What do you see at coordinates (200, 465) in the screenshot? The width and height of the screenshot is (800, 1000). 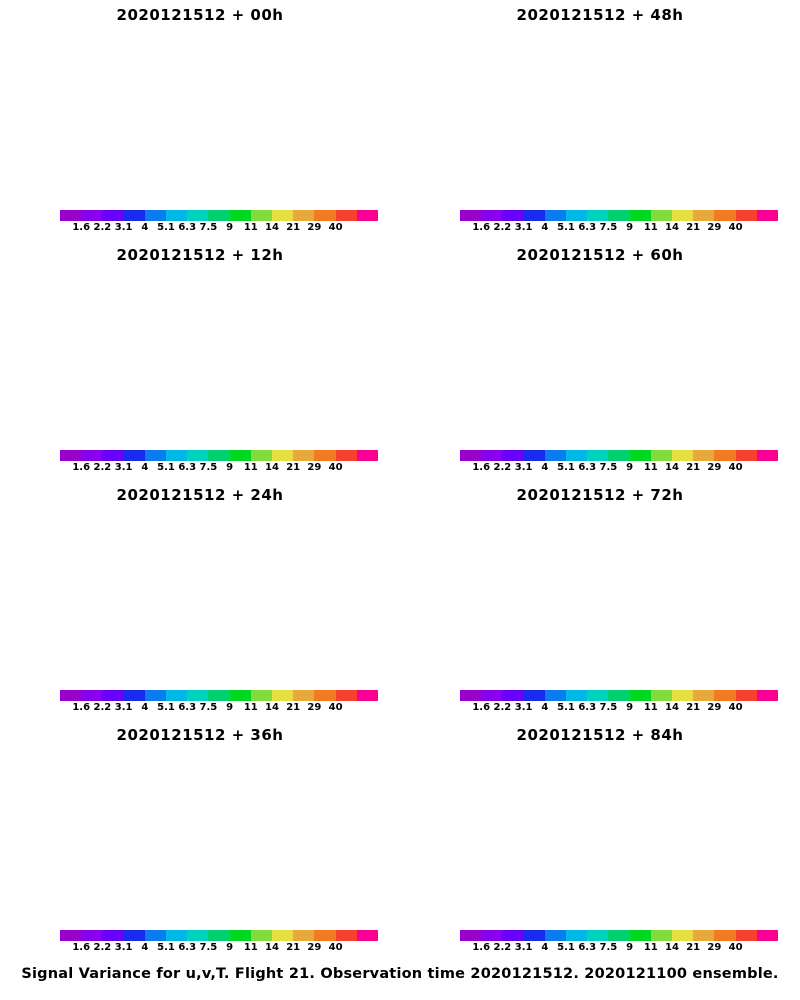 I see `colorbar: 1.6 2.2 3.1 4 5.1 6.3 7.5 9 11 14 21 29 40` at bounding box center [200, 465].